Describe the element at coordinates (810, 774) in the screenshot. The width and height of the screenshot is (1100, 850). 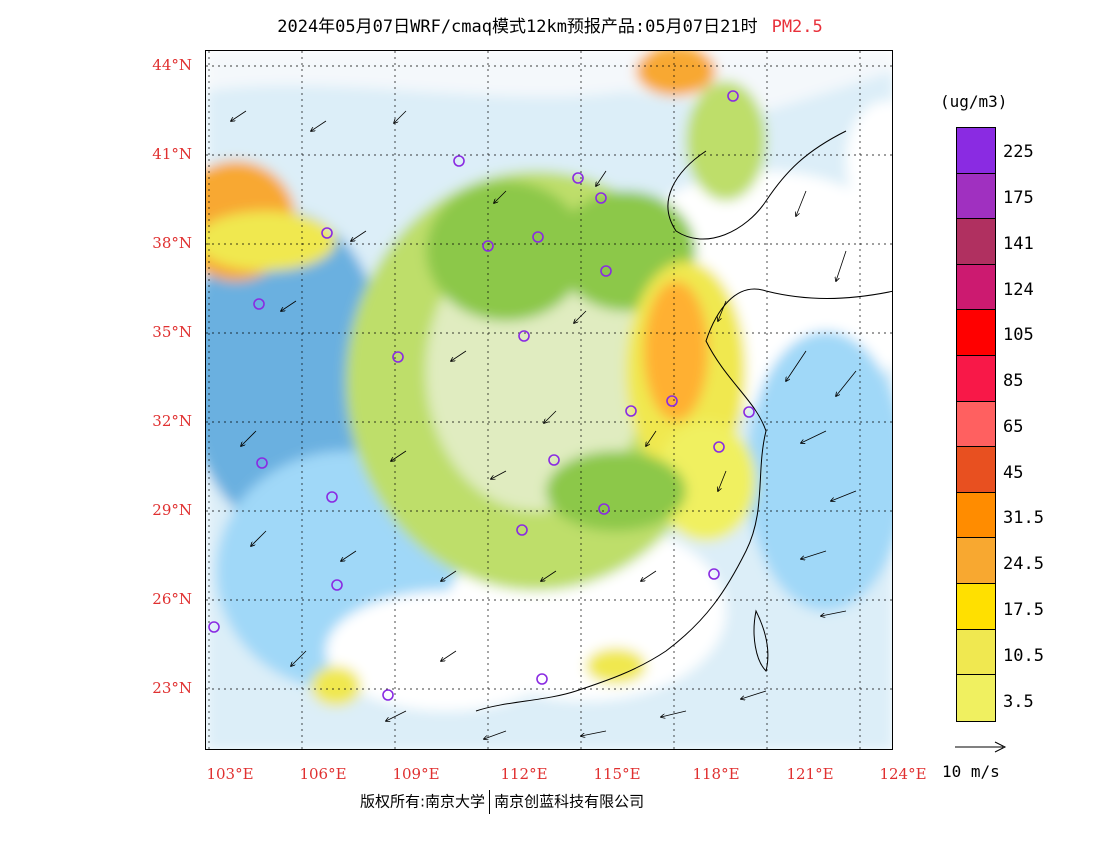
I see `lon-label-121e: 121°E` at that location.